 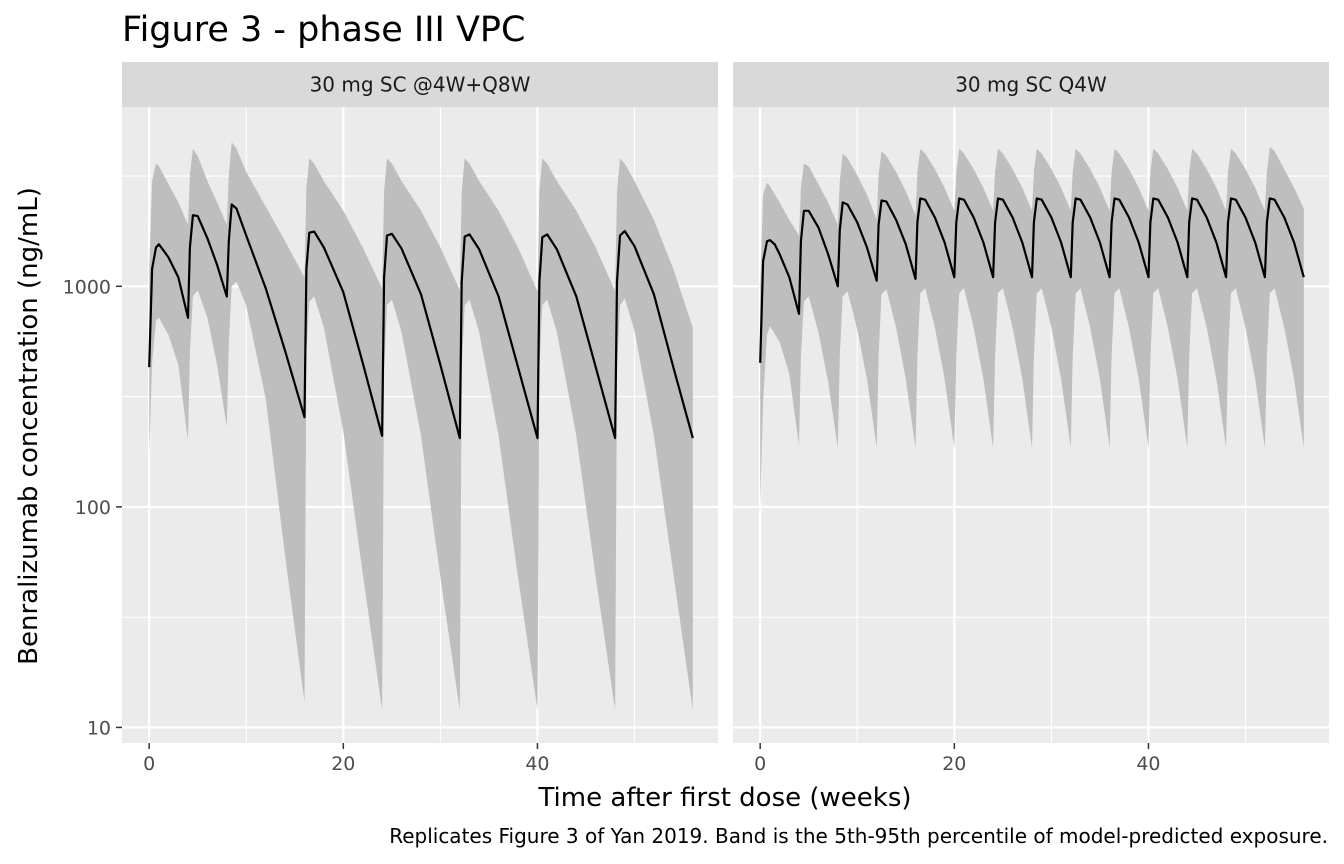 I want to click on y-tick-label: 10, so click(x=99, y=728).